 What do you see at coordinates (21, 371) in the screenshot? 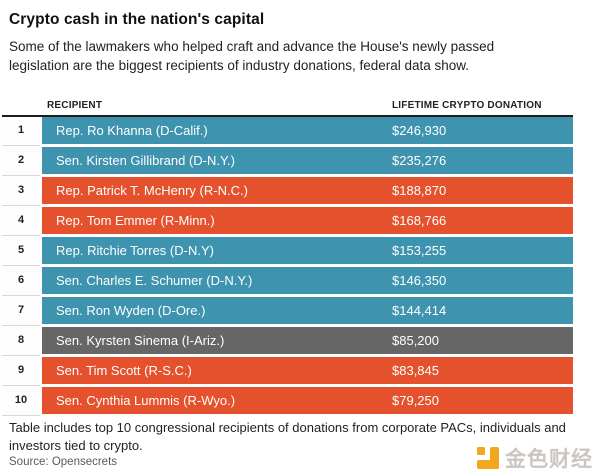
I see `rank-cell: 9` at bounding box center [21, 371].